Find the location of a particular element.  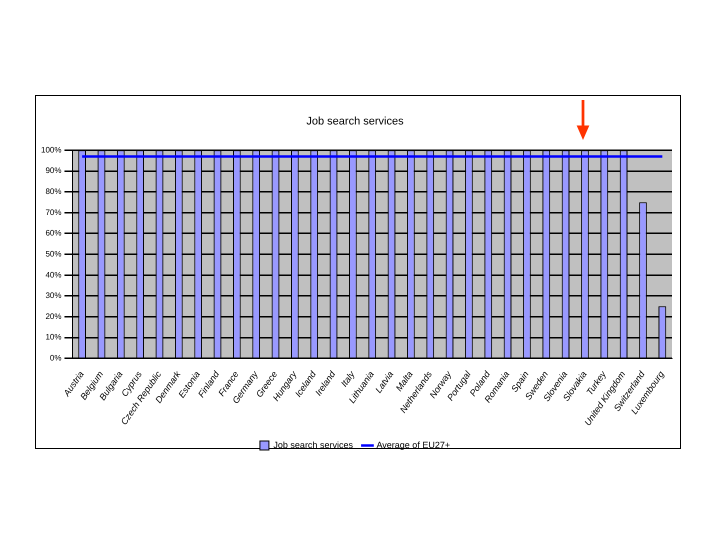

legend-label: Job search services is located at coordinates (313, 445).